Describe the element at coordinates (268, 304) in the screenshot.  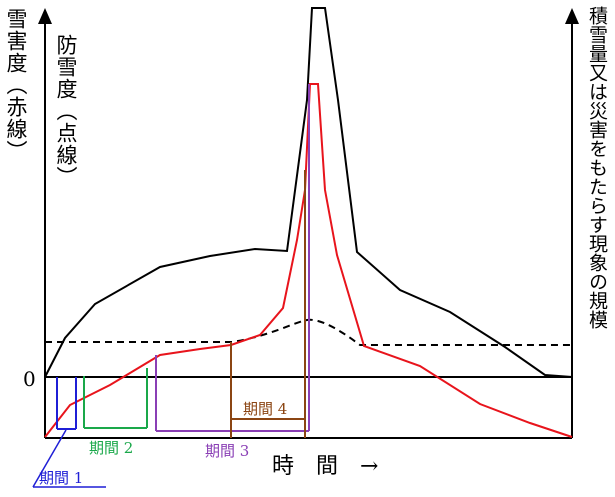
I see `period4-bracket` at that location.